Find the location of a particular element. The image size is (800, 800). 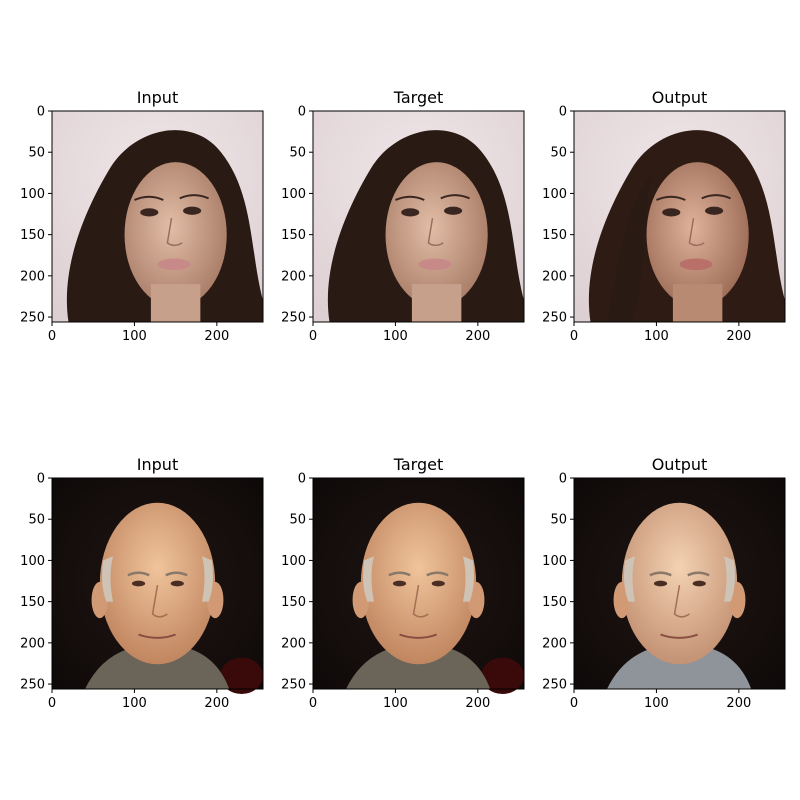

subplot-1: Input 0 100 200 0 50 100 150 200 250 is located at coordinates (141, 216).